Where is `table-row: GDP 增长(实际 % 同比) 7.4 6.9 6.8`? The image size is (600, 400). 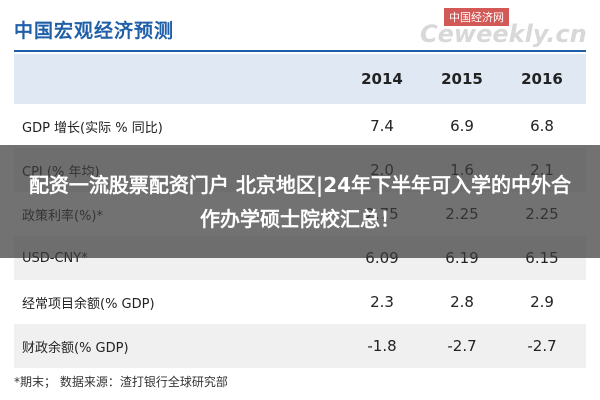 table-row: GDP 增长(实际 % 同比) 7.4 6.9 6.8 is located at coordinates (300, 126).